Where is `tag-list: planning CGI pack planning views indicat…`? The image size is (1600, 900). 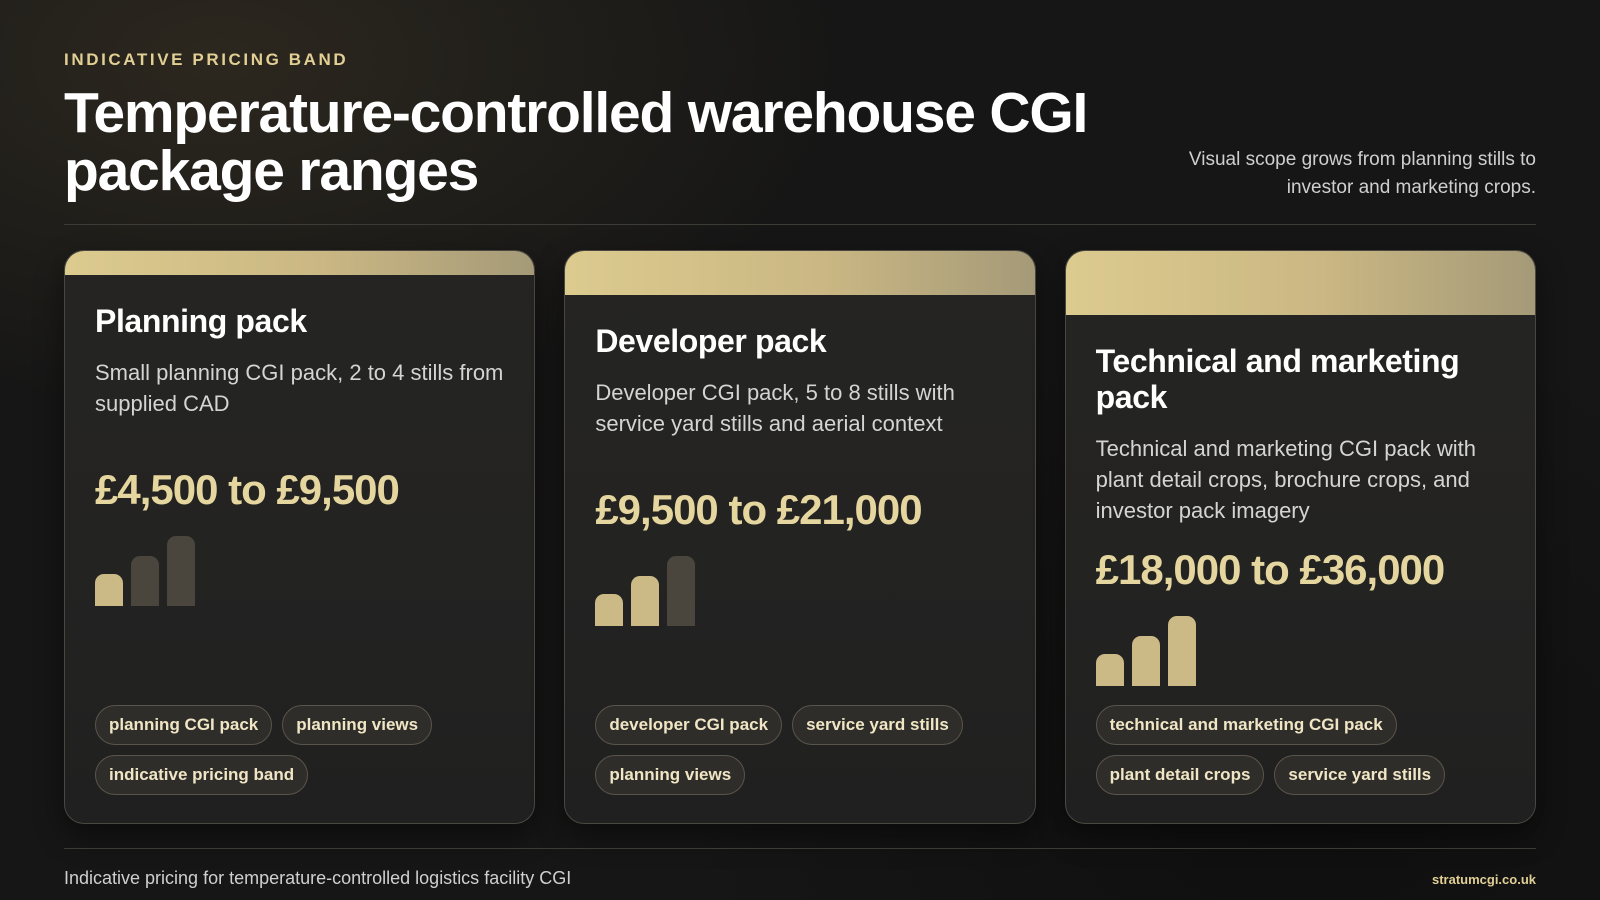 tag-list: planning CGI pack planning views indicat… is located at coordinates (304, 750).